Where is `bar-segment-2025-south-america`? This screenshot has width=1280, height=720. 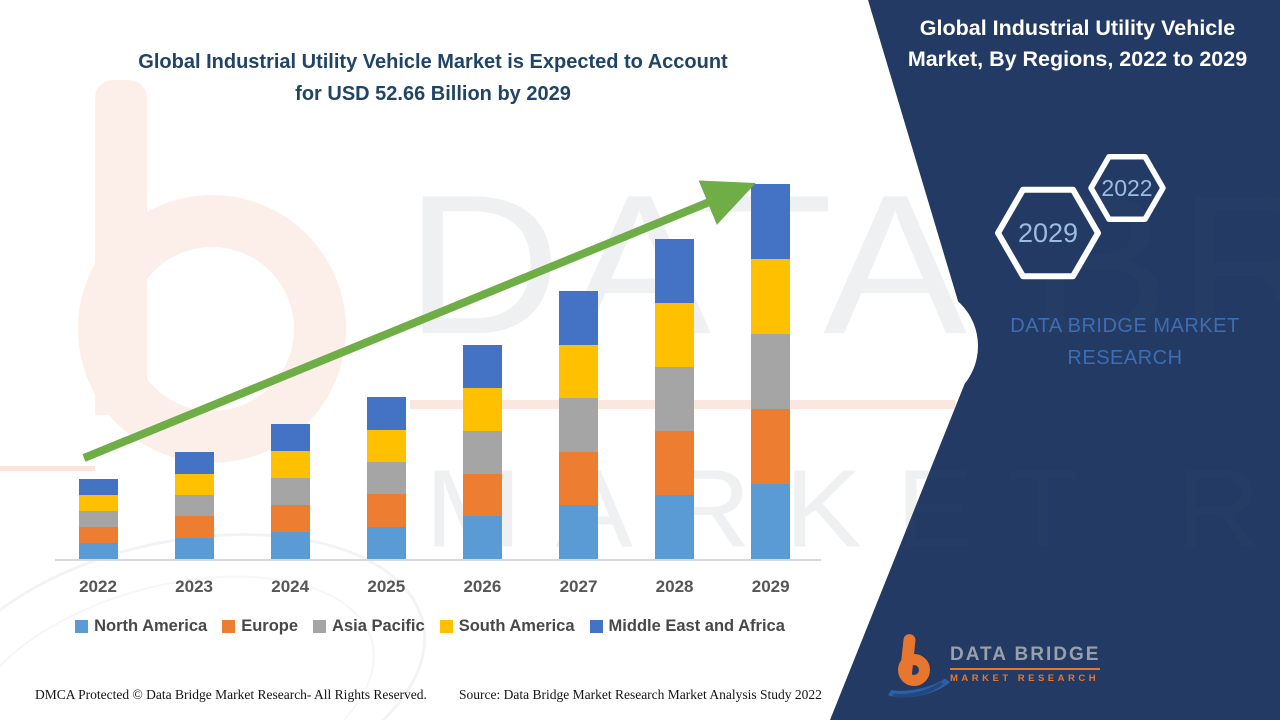
bar-segment-2025-south-america is located at coordinates (386, 445).